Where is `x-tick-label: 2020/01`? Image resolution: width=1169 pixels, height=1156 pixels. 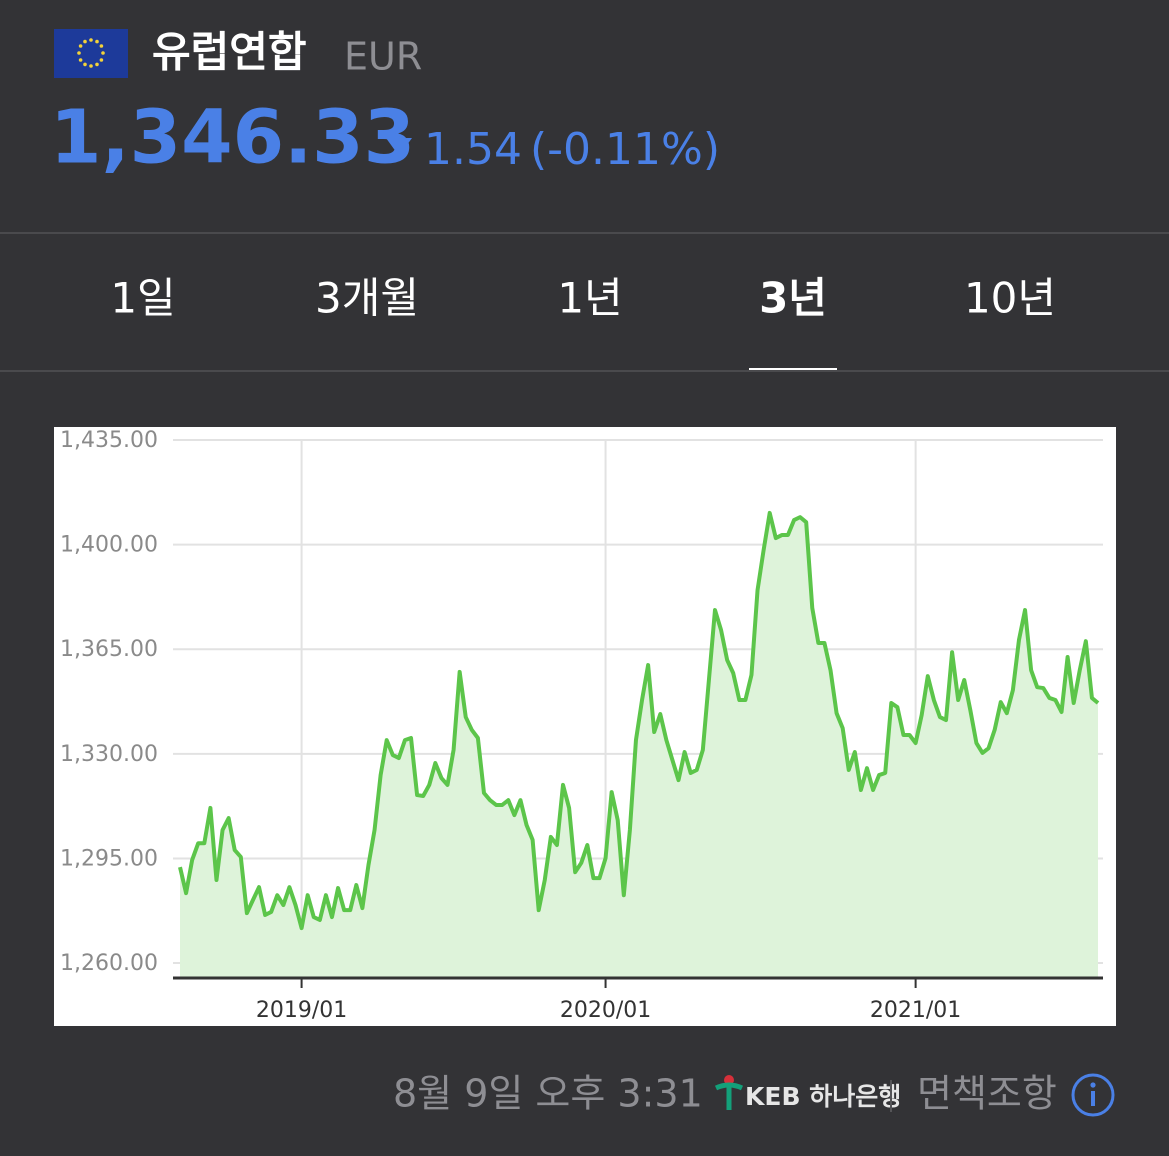 x-tick-label: 2020/01 is located at coordinates (605, 1010).